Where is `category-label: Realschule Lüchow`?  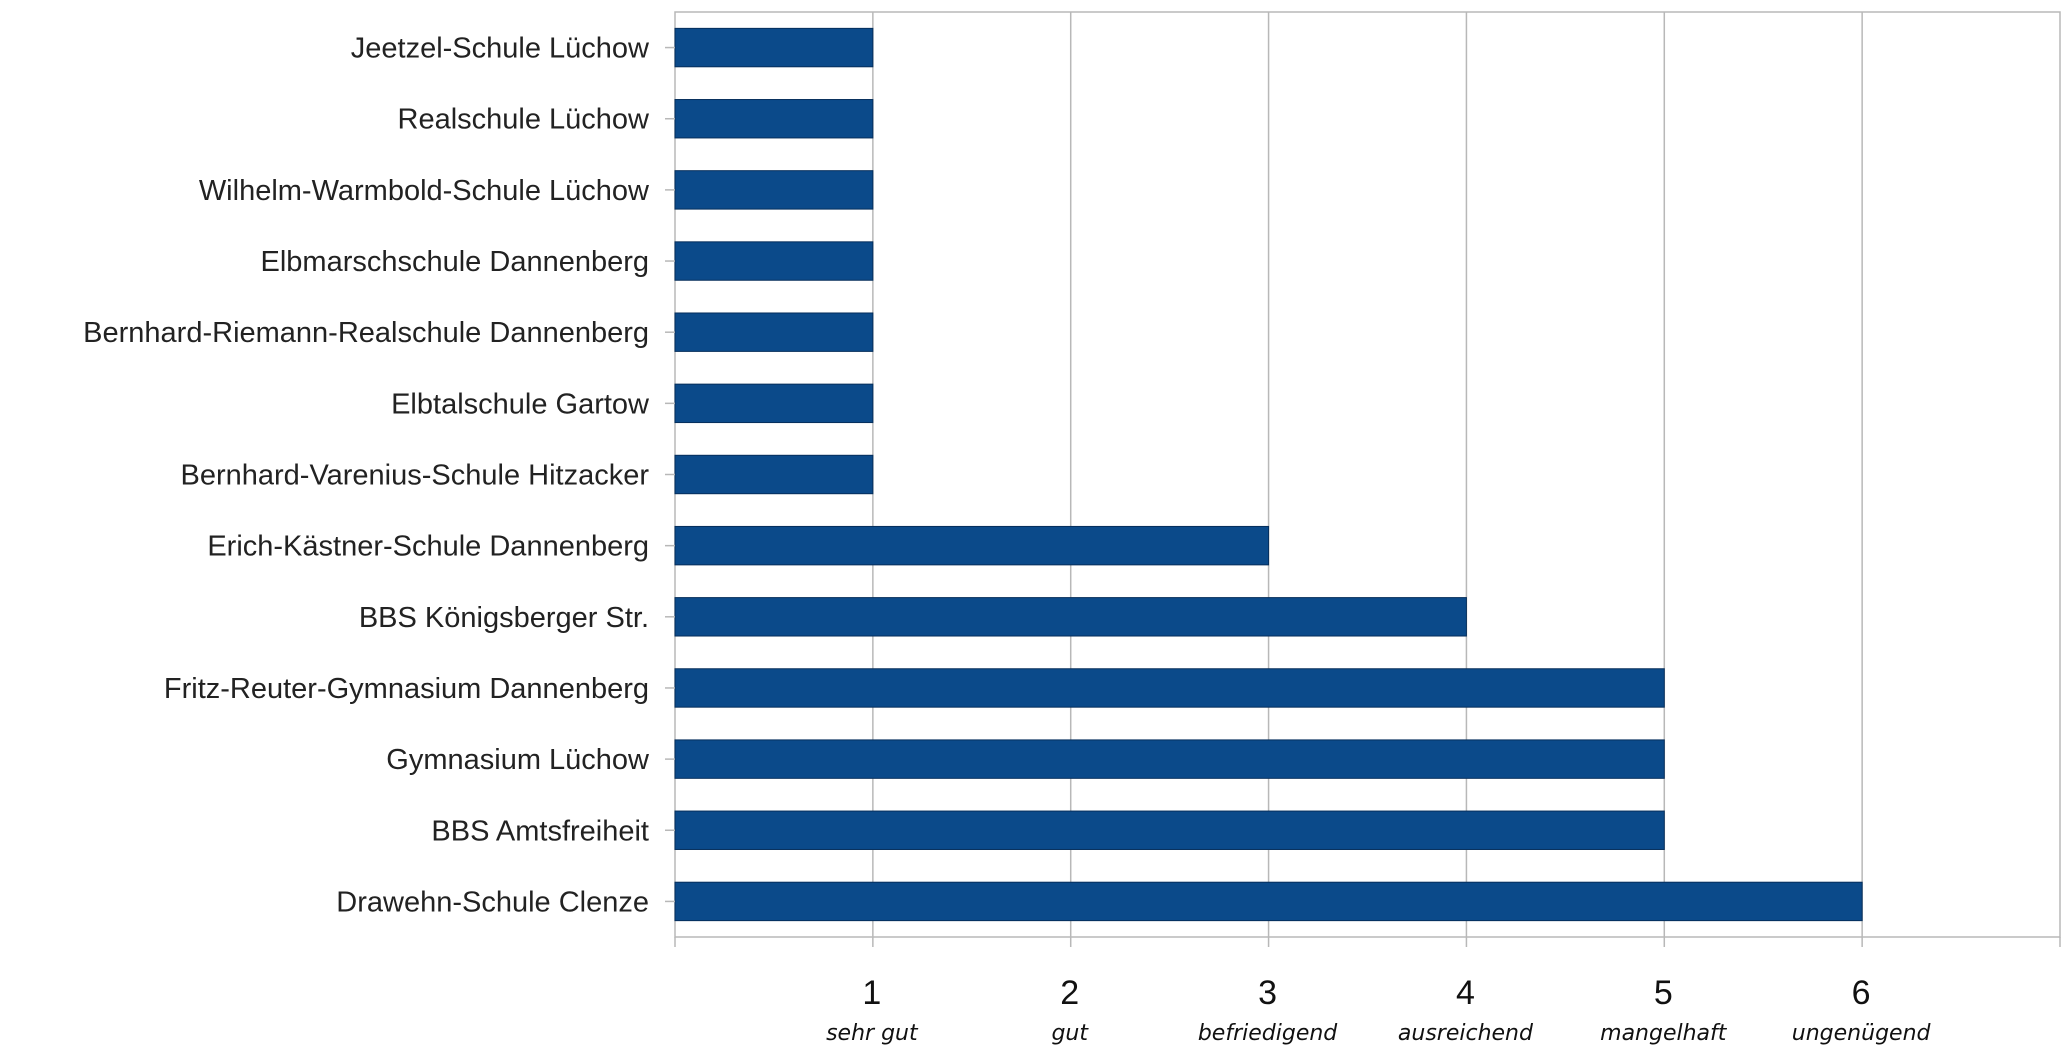 category-label: Realschule Lüchow is located at coordinates (524, 120).